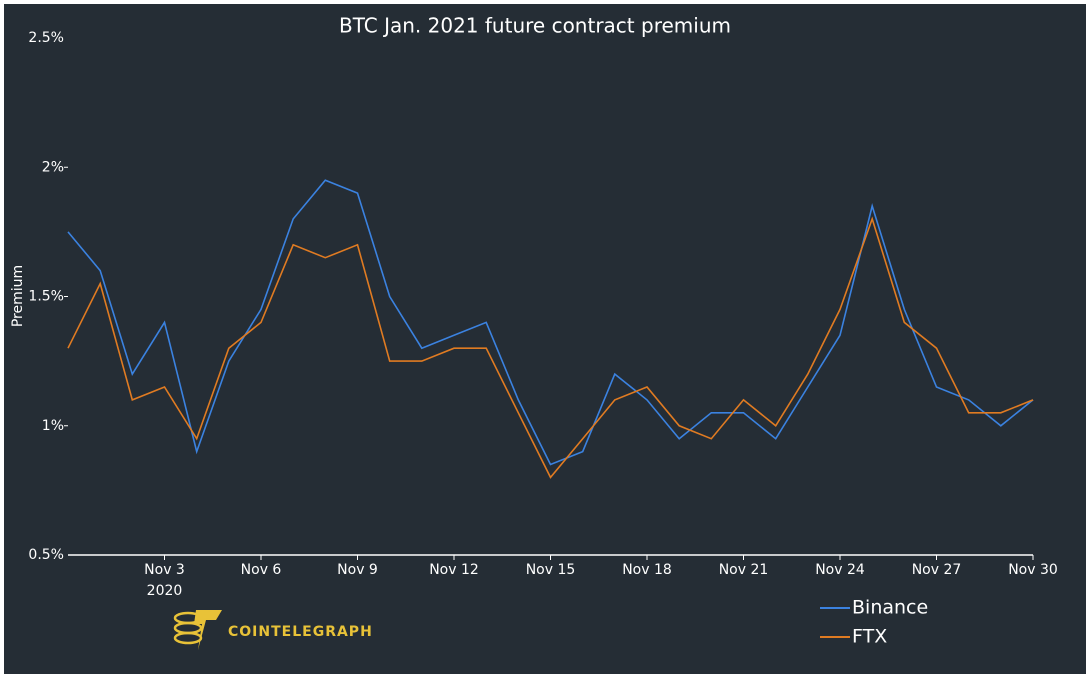 This screenshot has height=682, width=1090. Describe the element at coordinates (840, 570) in the screenshot. I see `x-tick-label: Nov 24` at that location.